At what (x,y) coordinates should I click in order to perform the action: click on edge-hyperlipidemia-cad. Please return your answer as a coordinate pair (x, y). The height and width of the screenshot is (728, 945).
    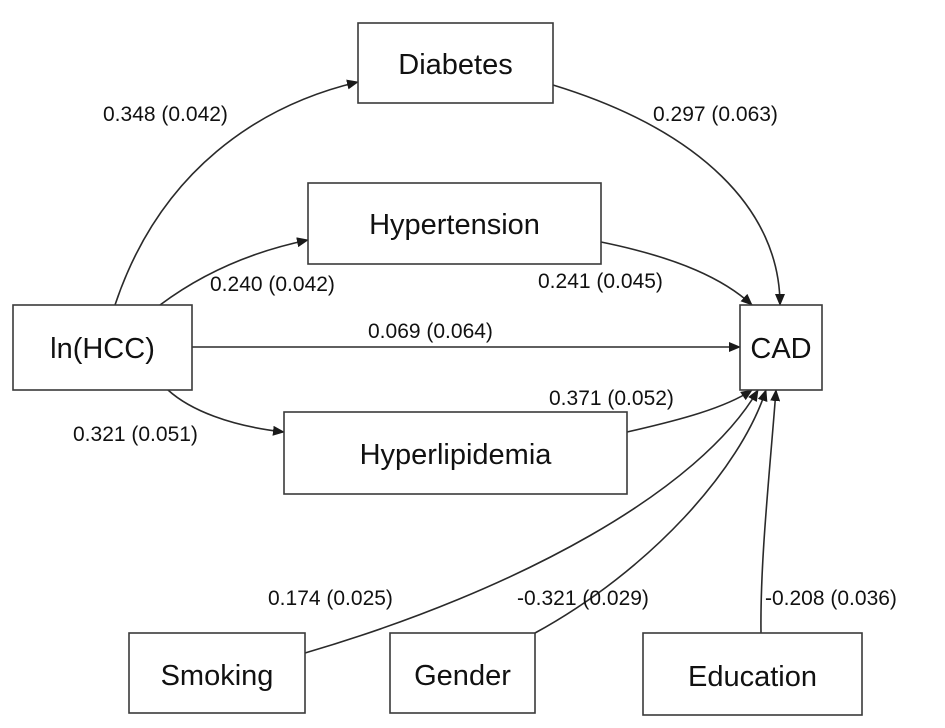
    Looking at the image, I should click on (689, 411).